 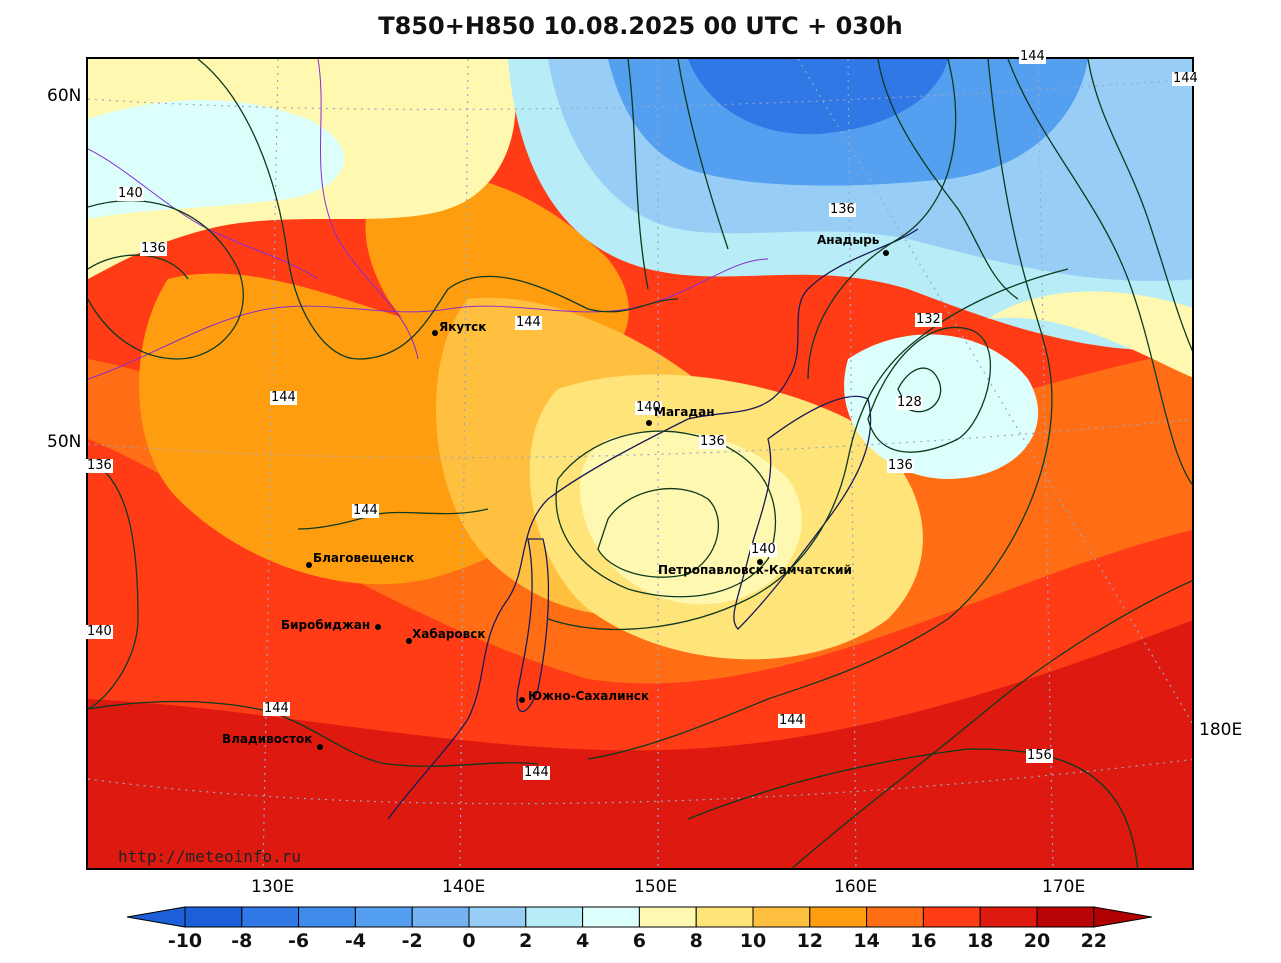 What do you see at coordinates (909, 402) in the screenshot?
I see `isohypse-label: 128` at bounding box center [909, 402].